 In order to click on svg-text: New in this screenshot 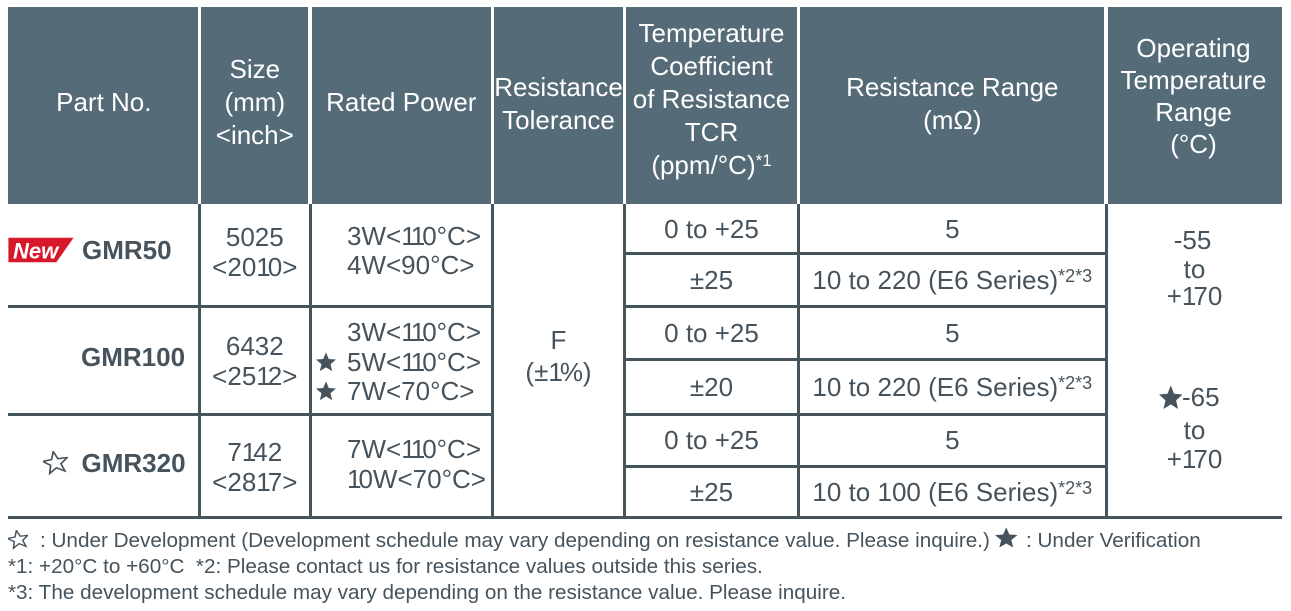, I will do `click(36, 251)`.